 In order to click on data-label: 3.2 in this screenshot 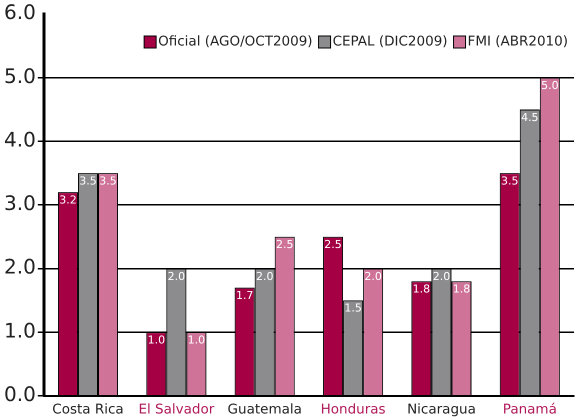, I will do `click(68, 200)`.